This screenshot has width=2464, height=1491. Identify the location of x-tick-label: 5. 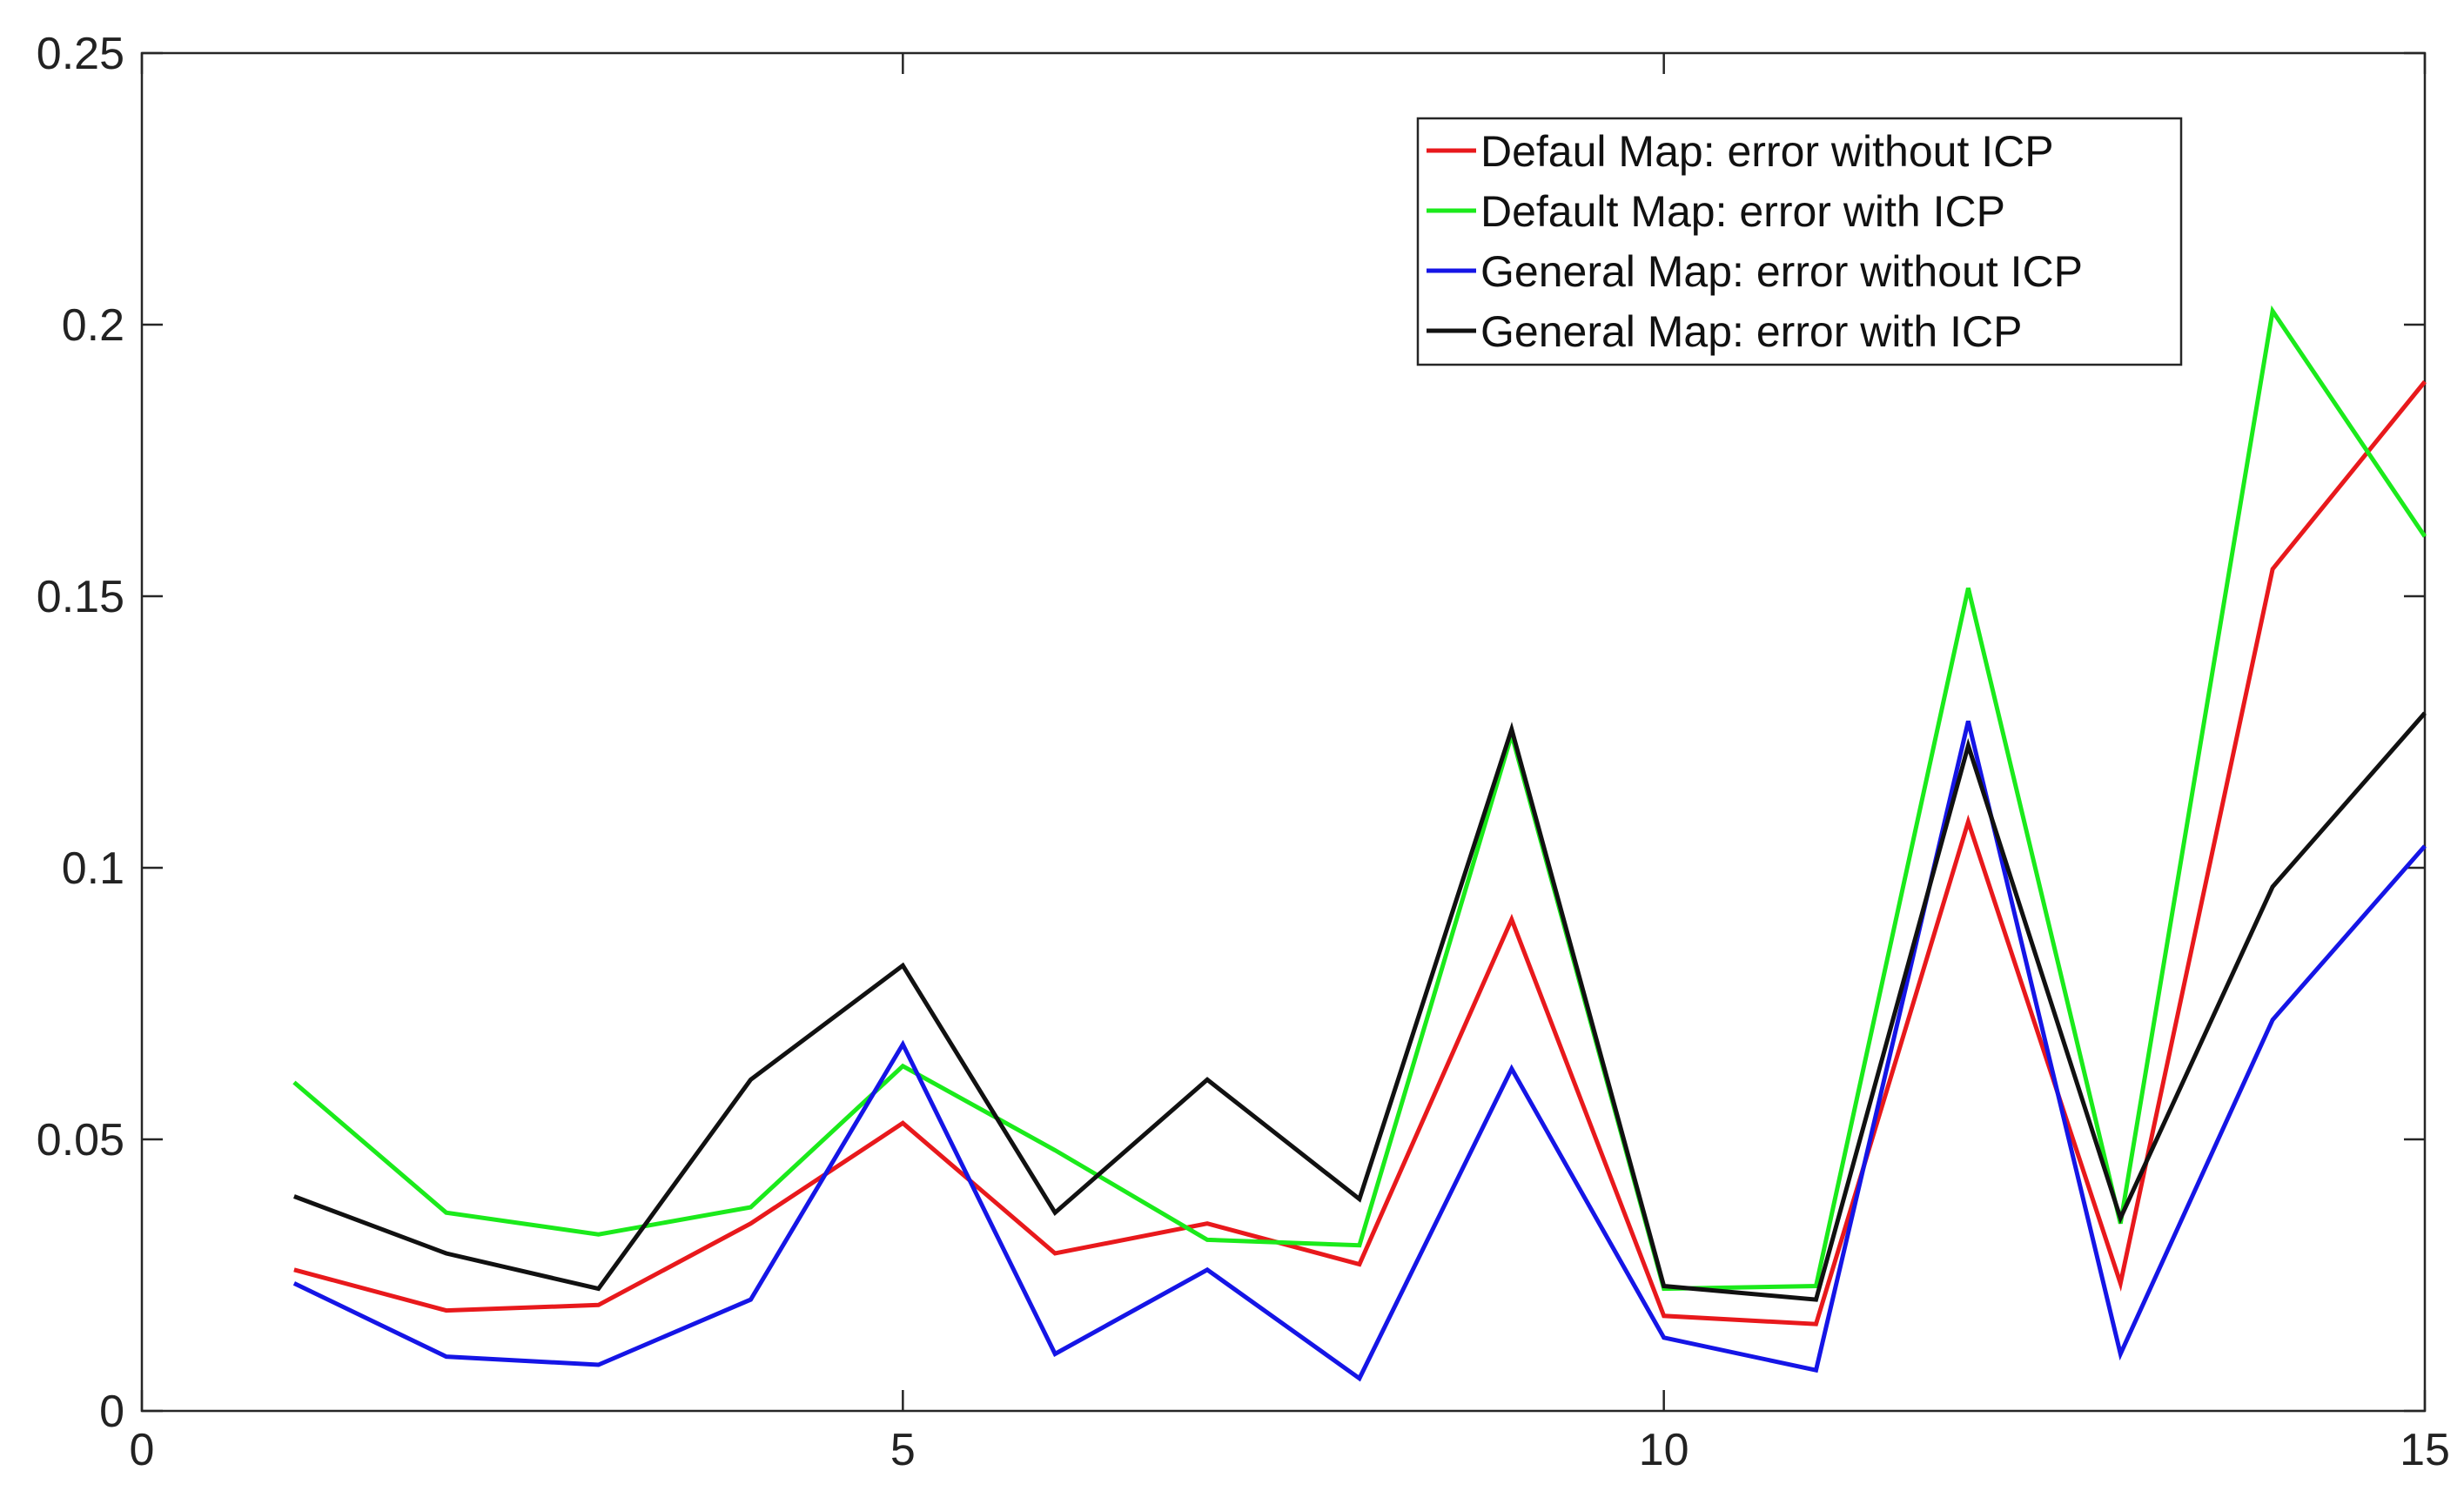
(903, 1450).